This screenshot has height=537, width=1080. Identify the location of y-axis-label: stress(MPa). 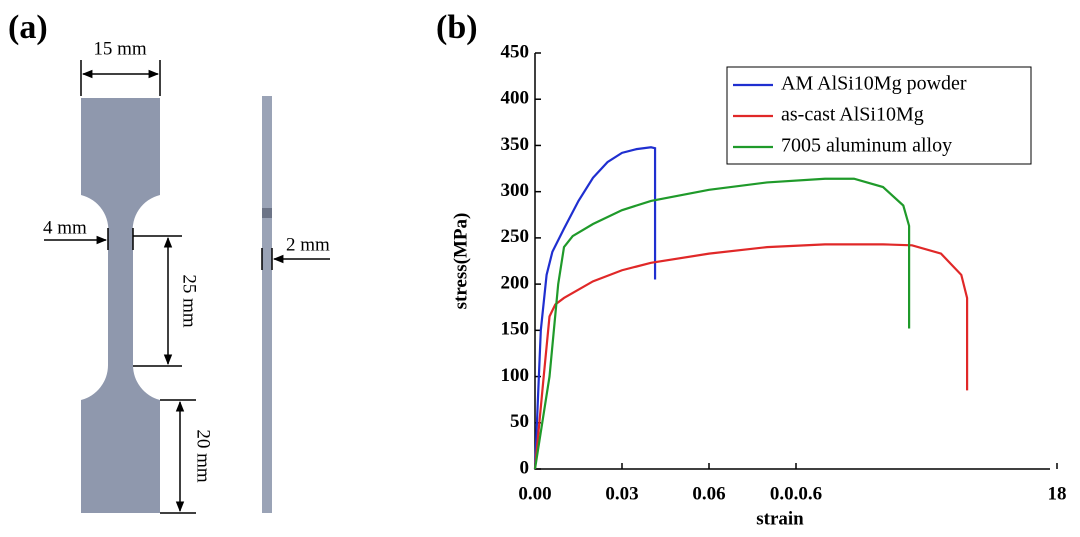
(460, 261).